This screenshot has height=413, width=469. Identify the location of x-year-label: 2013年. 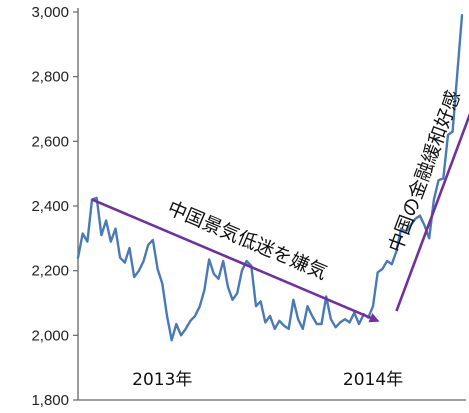
(162, 380).